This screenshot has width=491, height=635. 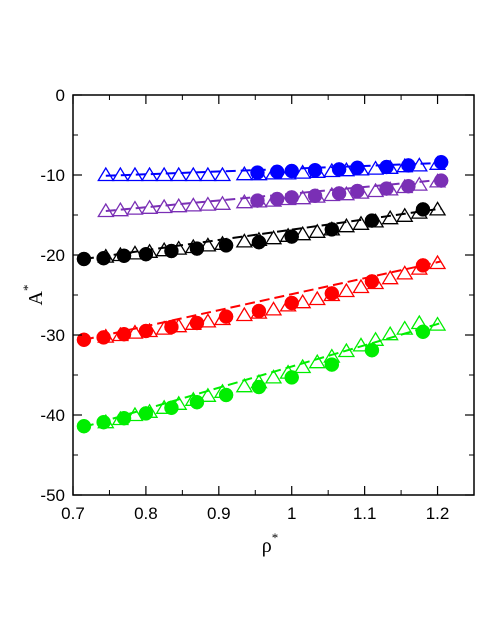 I want to click on y-tick-label: -10, so click(x=52, y=175).